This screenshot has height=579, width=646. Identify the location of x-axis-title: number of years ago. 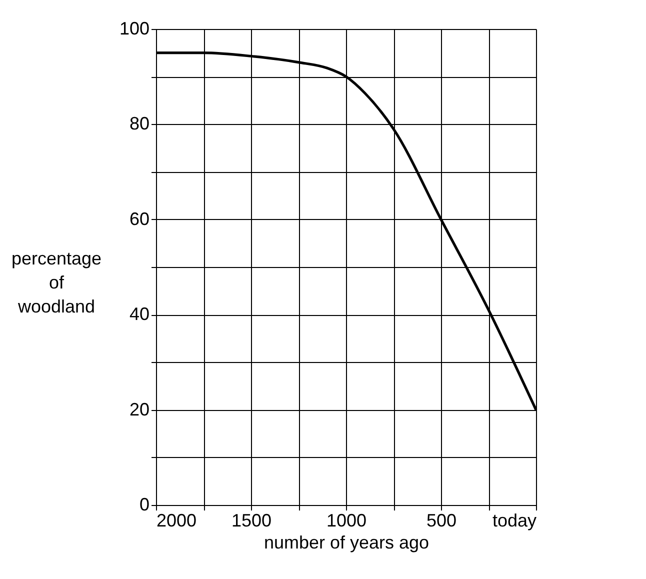
(347, 542).